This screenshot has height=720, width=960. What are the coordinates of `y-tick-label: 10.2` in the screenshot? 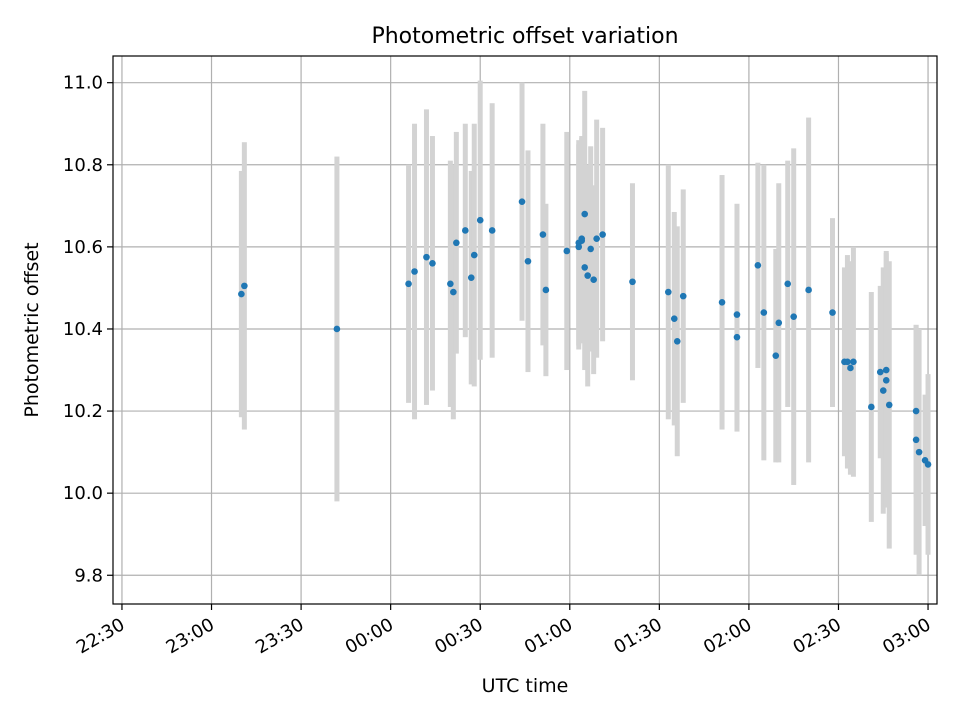 It's located at (83, 411).